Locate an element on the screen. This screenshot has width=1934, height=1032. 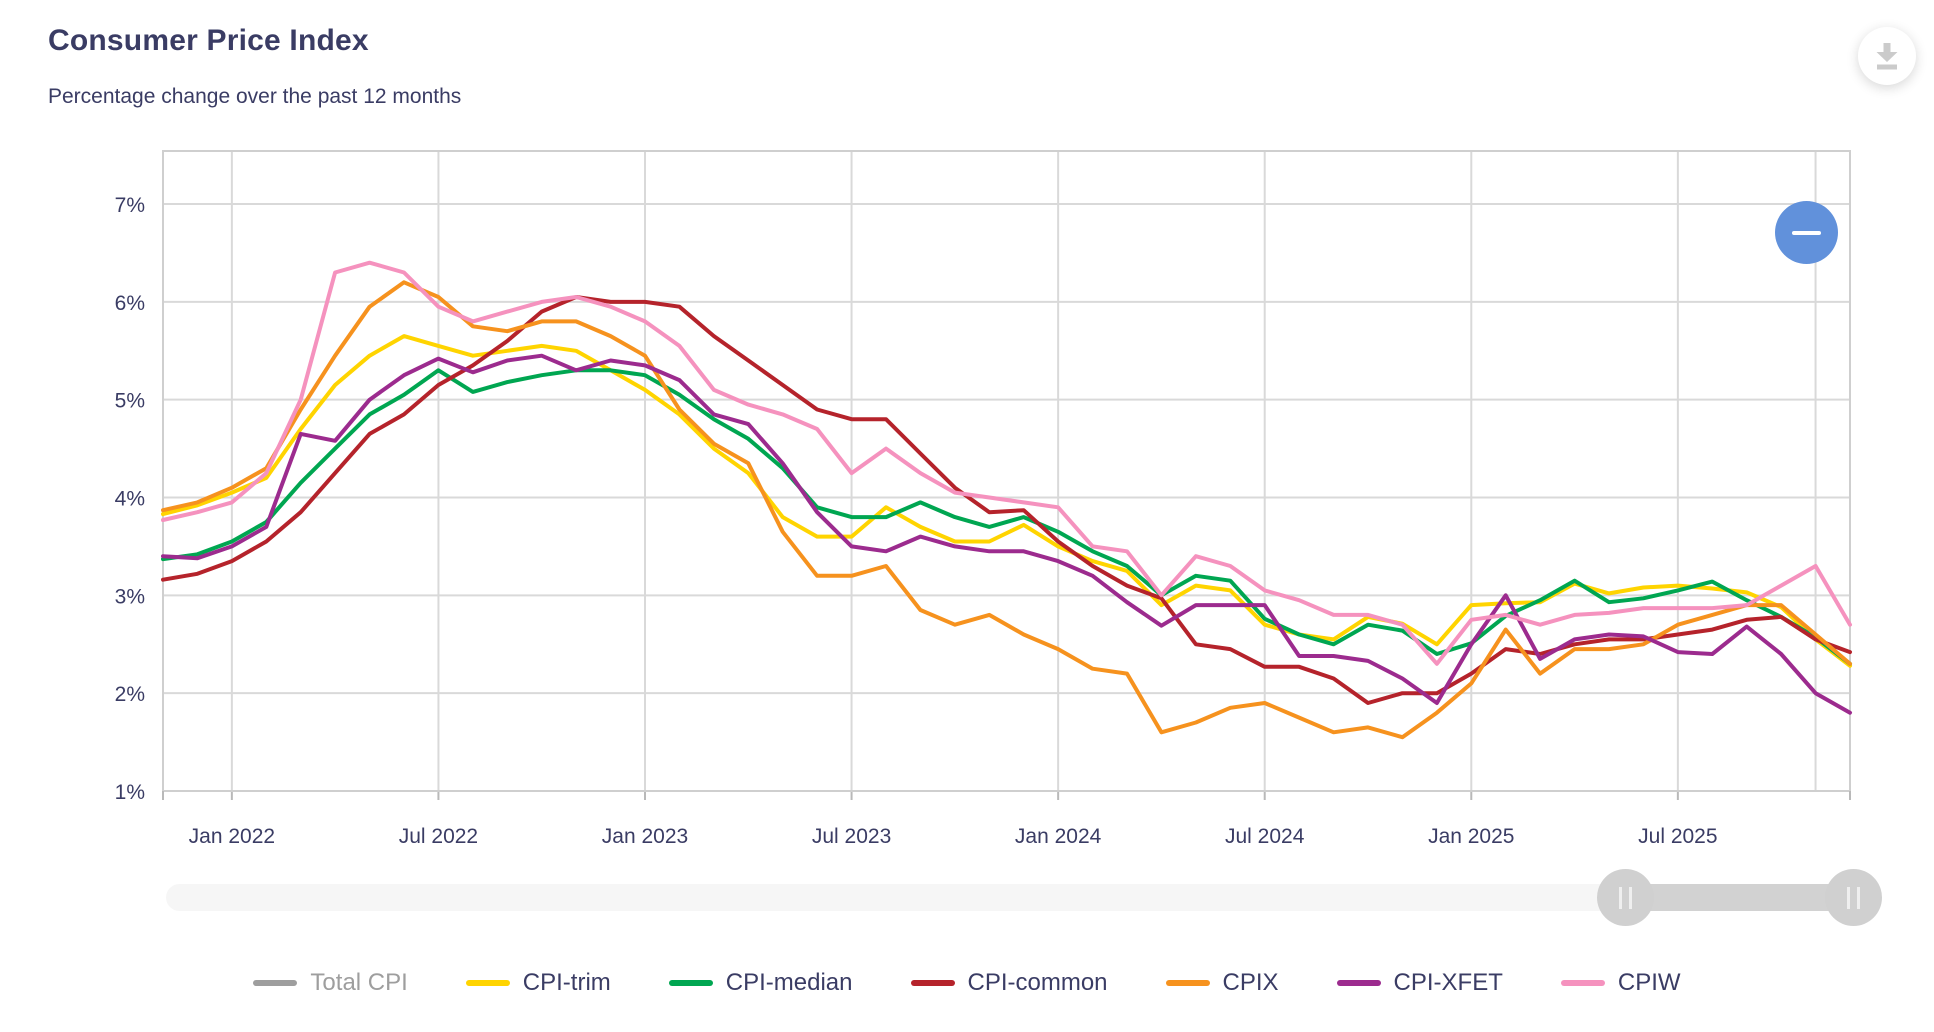
legend-label: Total CPI is located at coordinates (359, 982).